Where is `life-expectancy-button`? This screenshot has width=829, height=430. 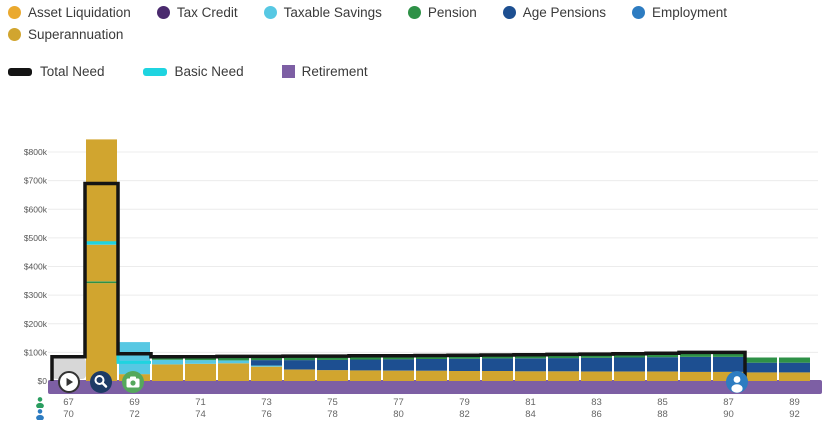
life-expectancy-button is located at coordinates (737, 382).